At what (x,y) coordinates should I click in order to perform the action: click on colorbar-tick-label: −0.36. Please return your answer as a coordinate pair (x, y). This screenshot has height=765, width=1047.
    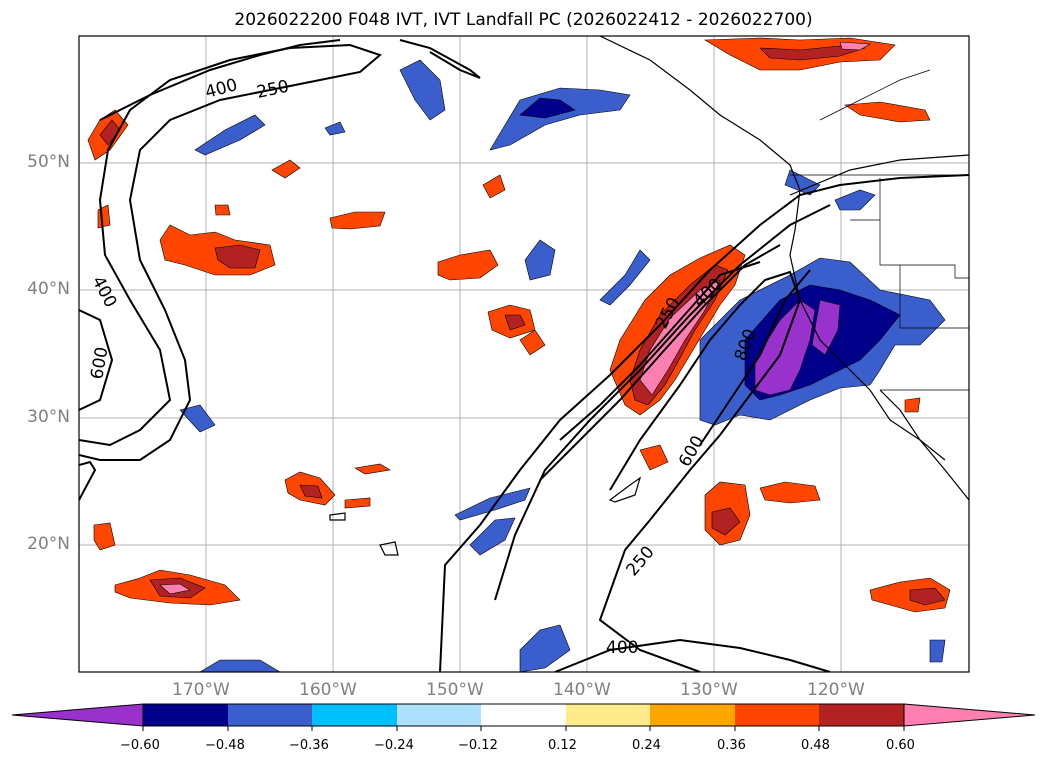
    Looking at the image, I should click on (309, 745).